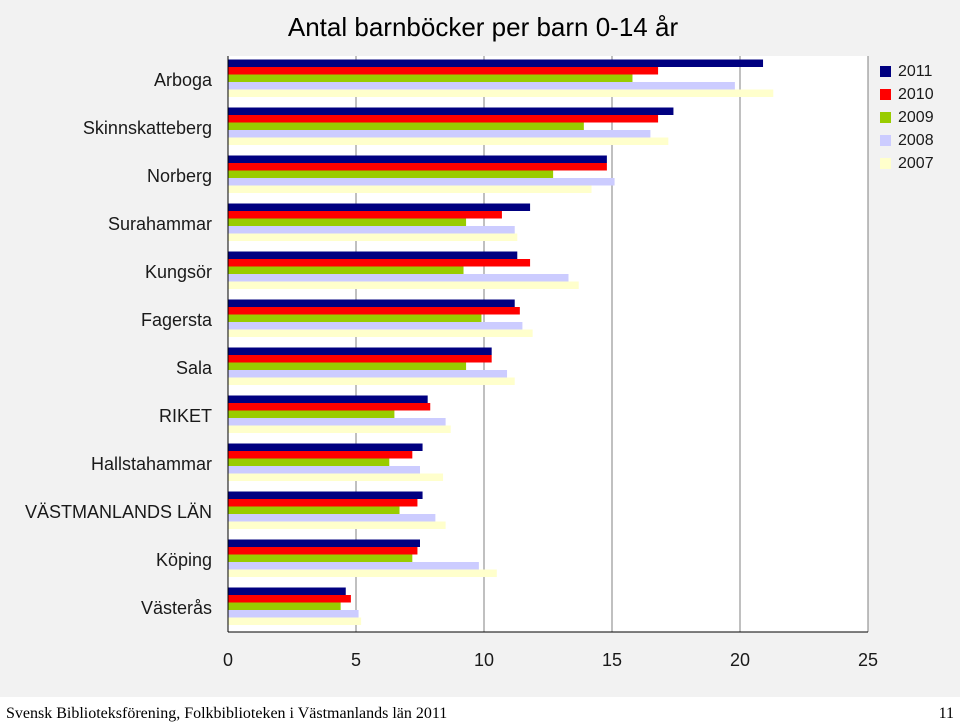  I want to click on x-tick-label: 15, so click(612, 660).